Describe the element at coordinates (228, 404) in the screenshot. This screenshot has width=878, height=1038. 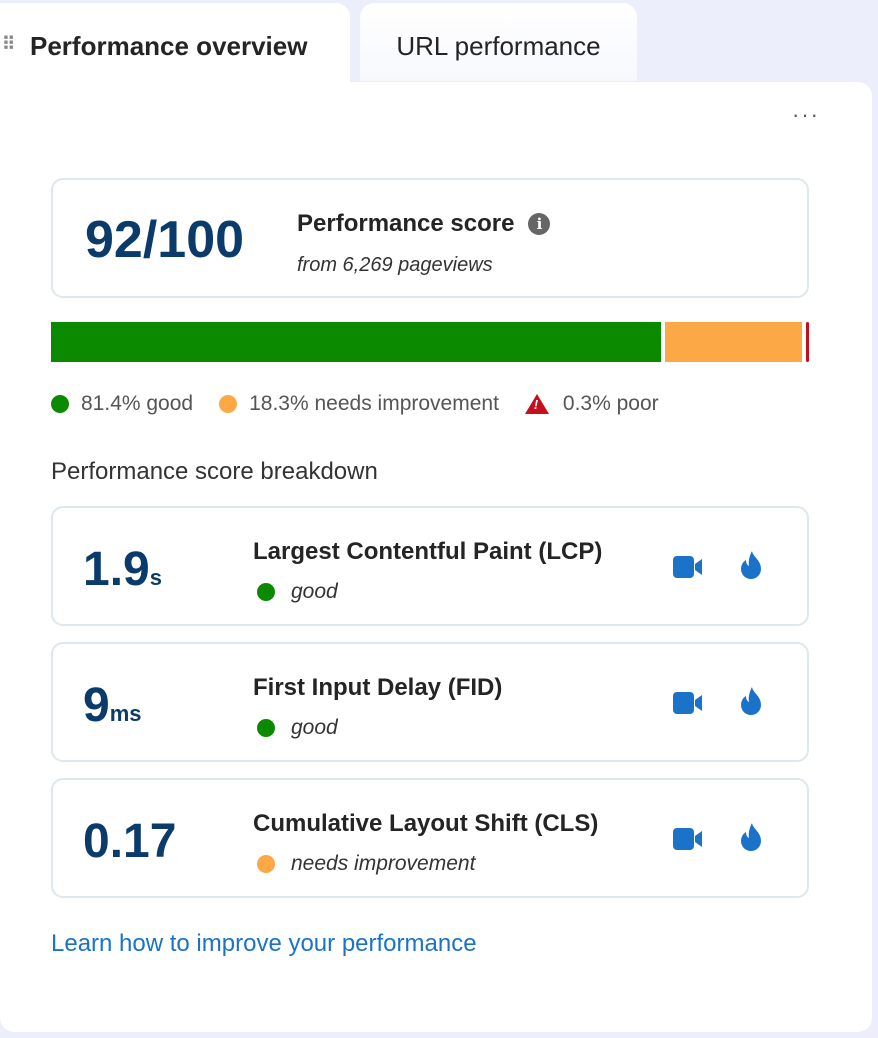
I see `needs-improvement-dot-icon` at that location.